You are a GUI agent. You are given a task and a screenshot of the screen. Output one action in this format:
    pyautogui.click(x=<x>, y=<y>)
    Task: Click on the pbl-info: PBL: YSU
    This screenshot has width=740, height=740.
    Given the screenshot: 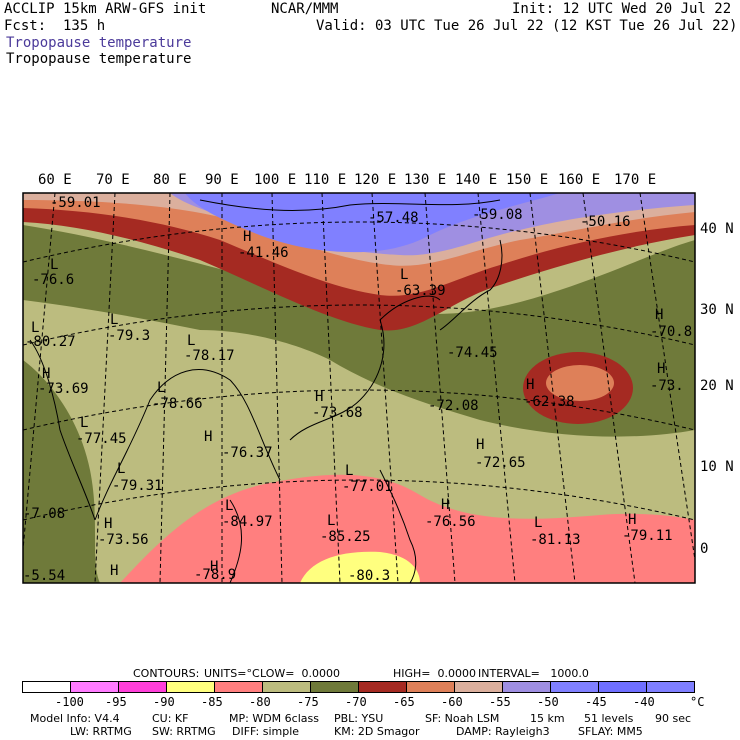 What is the action you would take?
    pyautogui.click(x=359, y=718)
    